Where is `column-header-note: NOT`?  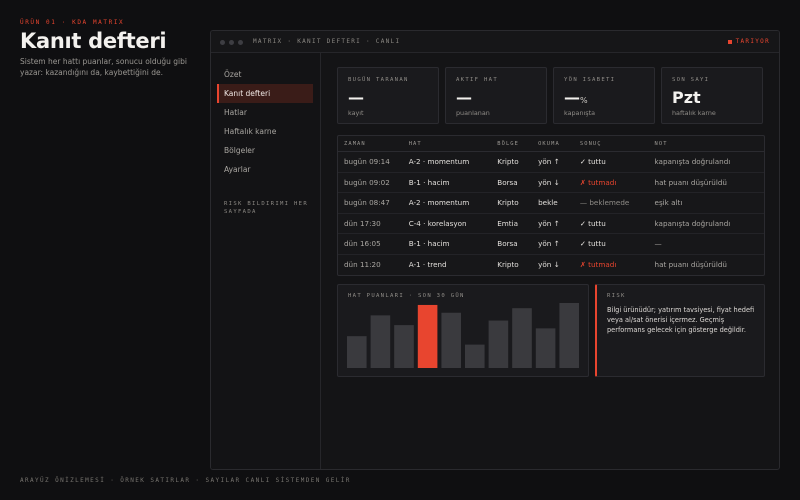
column-header-note: NOT is located at coordinates (661, 143).